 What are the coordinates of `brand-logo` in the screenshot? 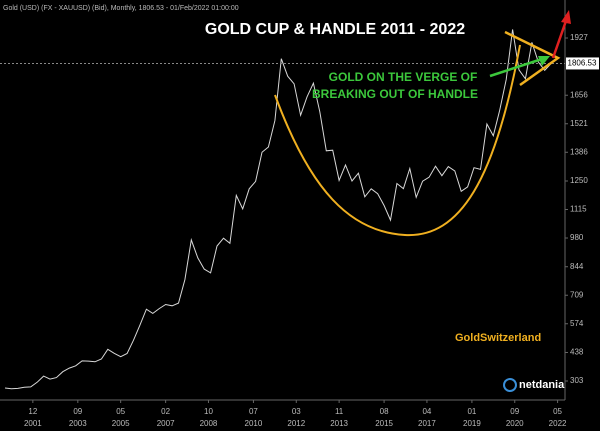 It's located at (510, 385).